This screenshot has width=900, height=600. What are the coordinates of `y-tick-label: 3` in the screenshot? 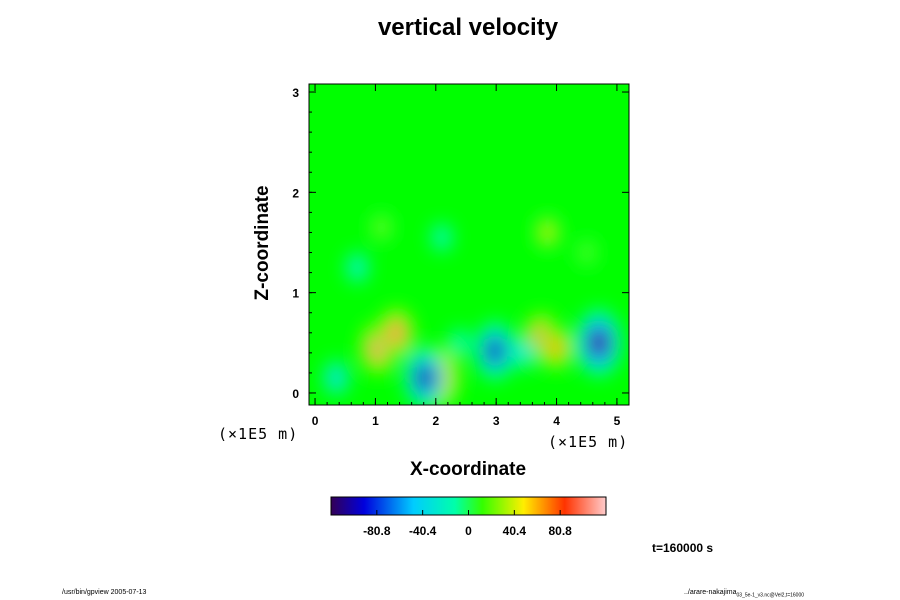 It's located at (295, 93).